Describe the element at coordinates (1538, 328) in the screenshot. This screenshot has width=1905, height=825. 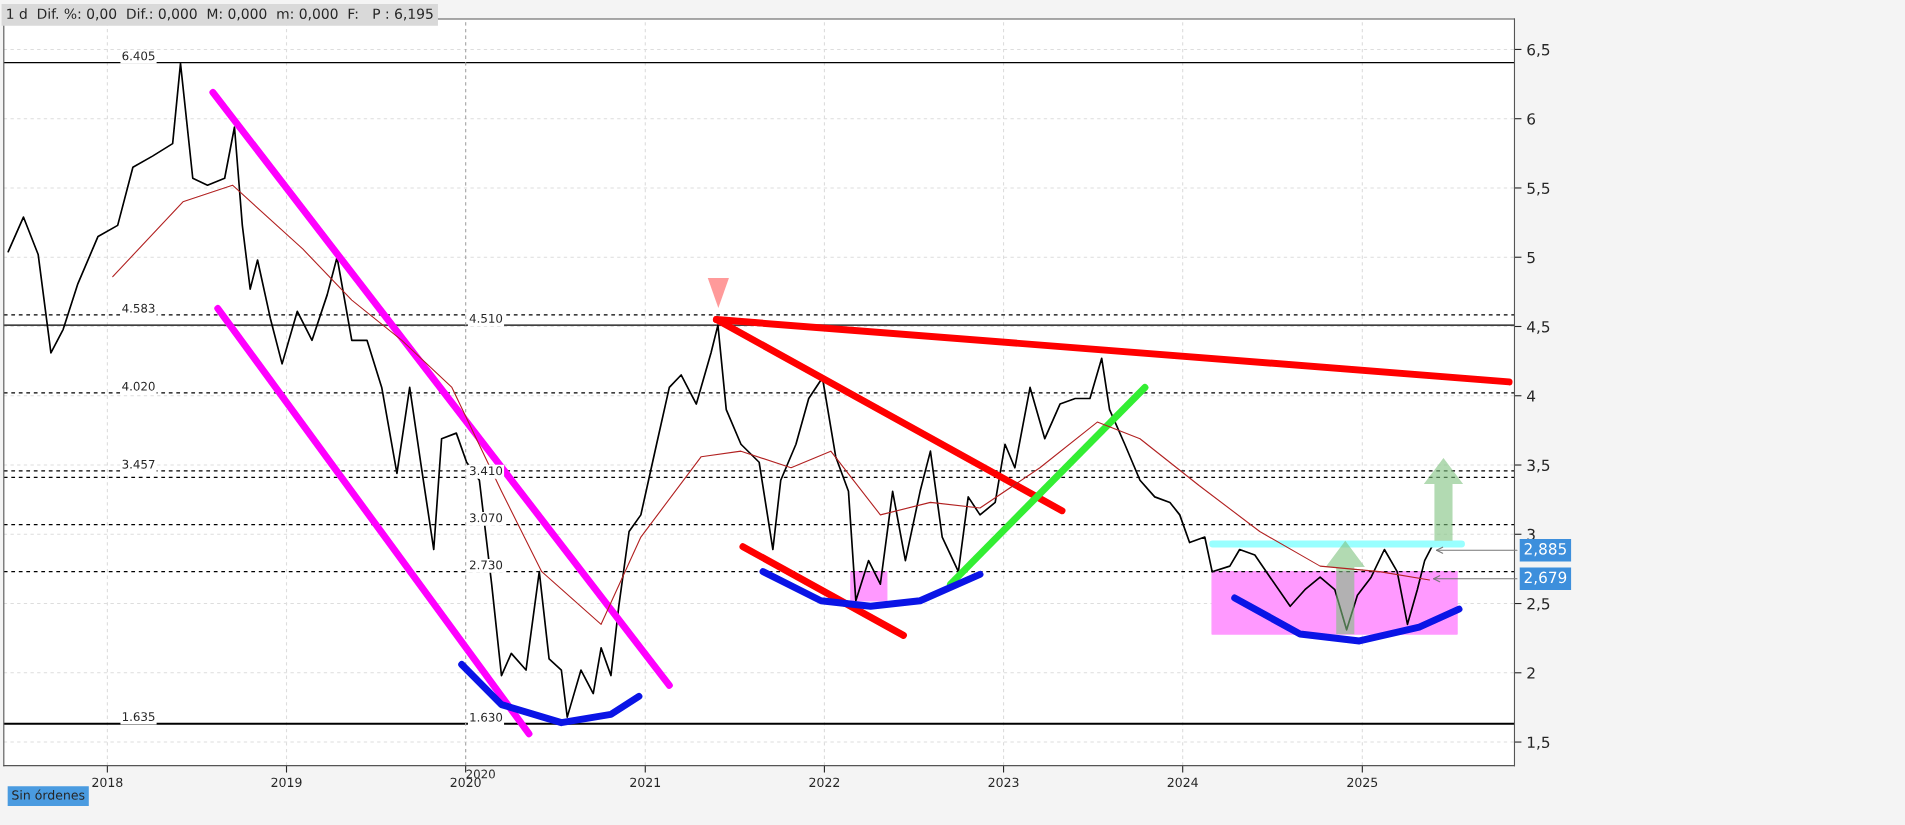
I see `y-tick-label: 4,5` at that location.